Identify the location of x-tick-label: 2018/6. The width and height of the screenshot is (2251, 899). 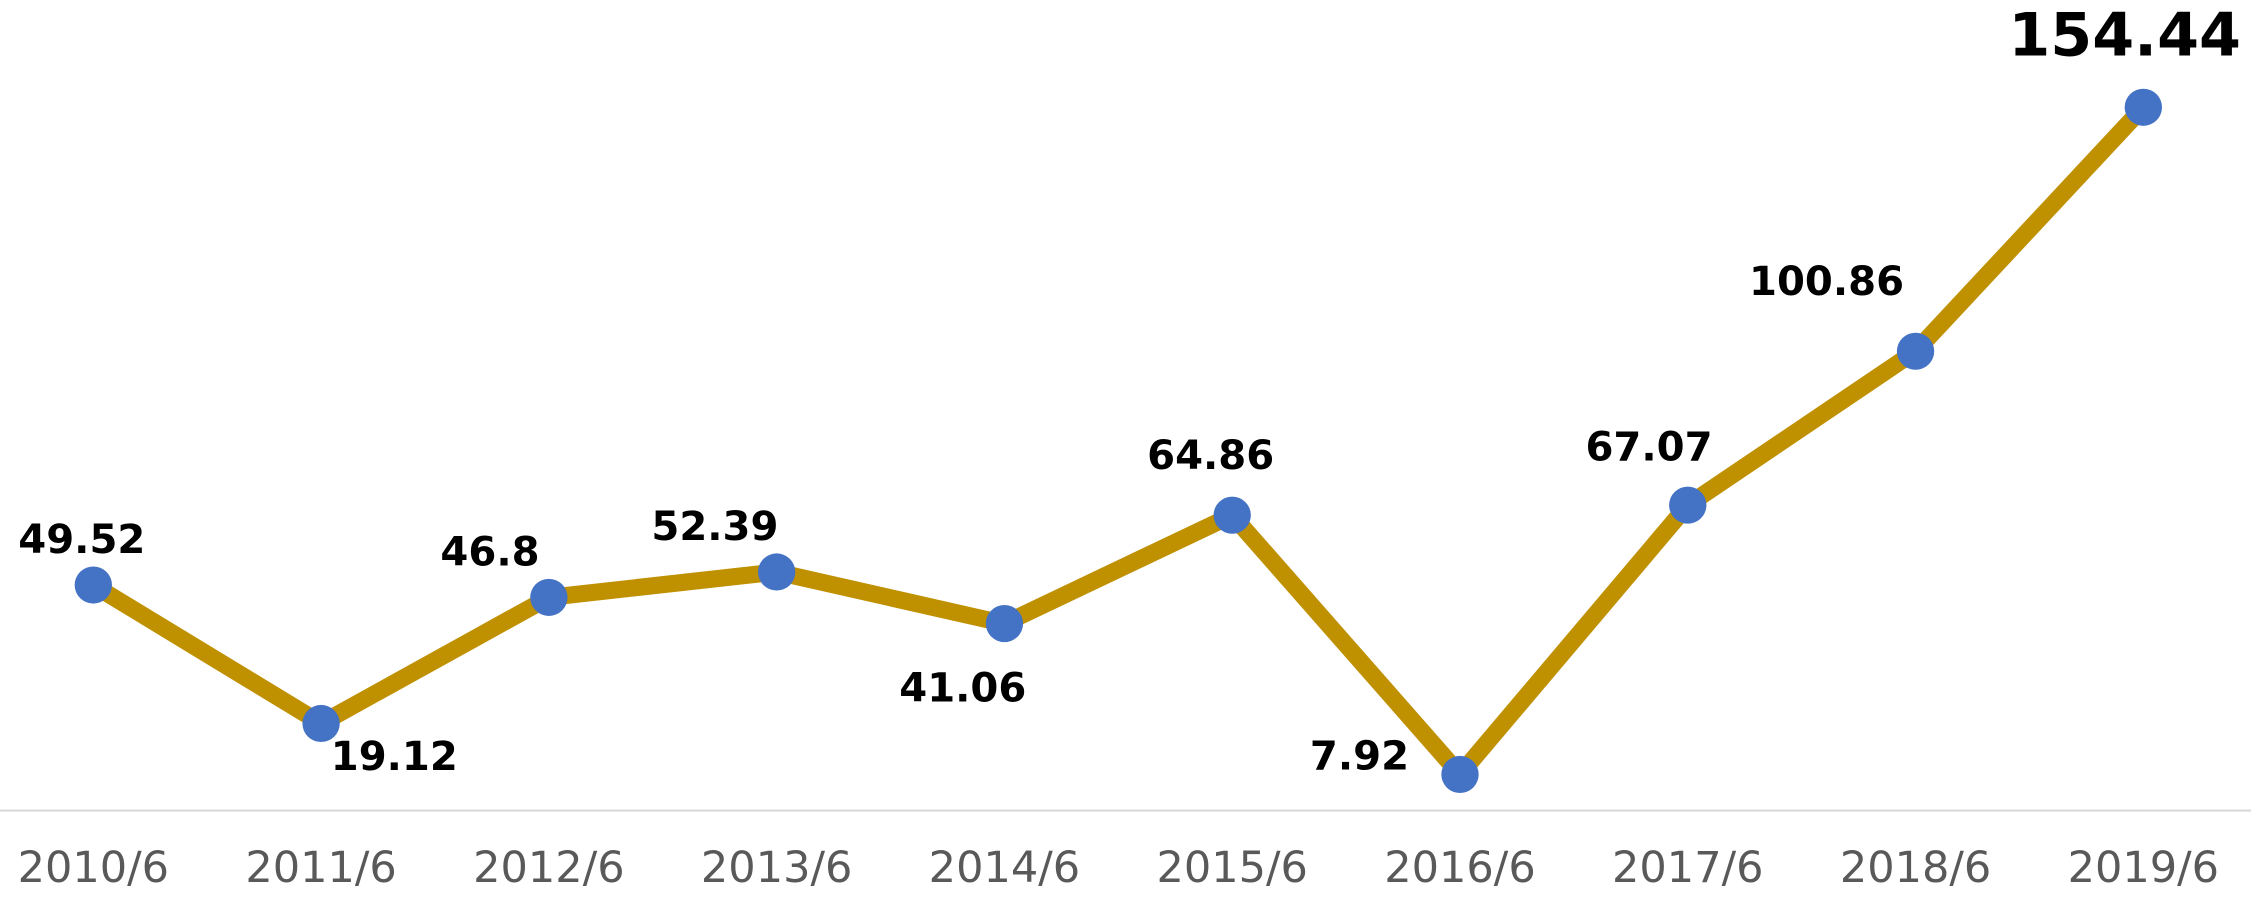
(1915, 868).